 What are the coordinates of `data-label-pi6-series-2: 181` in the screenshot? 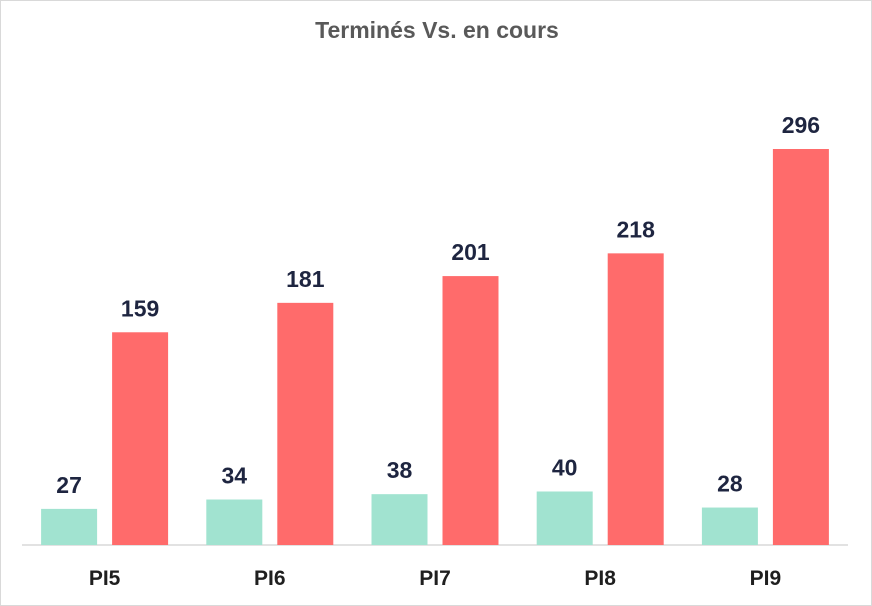 It's located at (305, 279).